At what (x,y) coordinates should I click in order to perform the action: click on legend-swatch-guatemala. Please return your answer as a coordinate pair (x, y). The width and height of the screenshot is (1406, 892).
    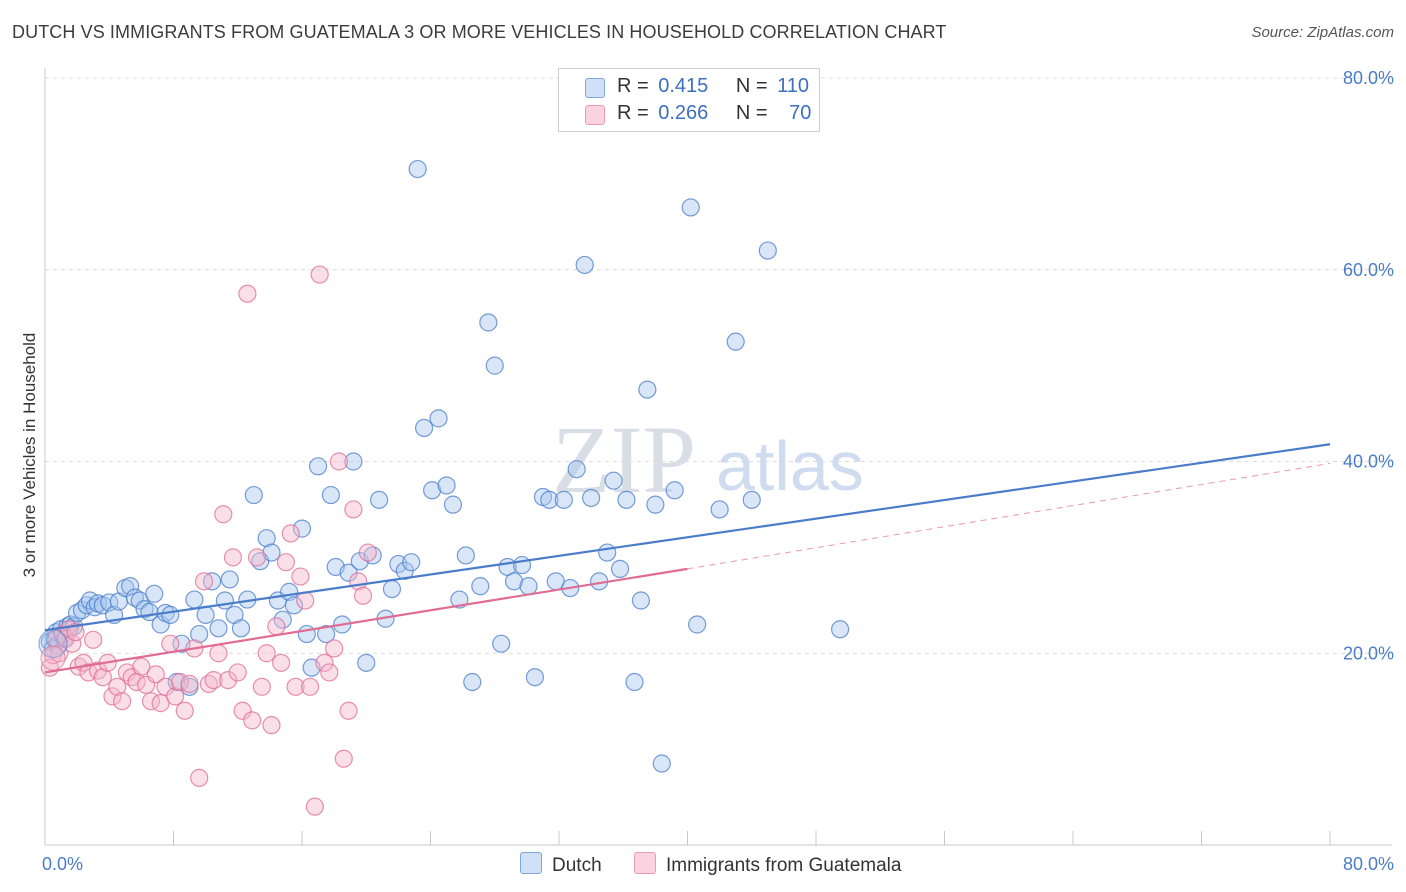
    Looking at the image, I should click on (645, 863).